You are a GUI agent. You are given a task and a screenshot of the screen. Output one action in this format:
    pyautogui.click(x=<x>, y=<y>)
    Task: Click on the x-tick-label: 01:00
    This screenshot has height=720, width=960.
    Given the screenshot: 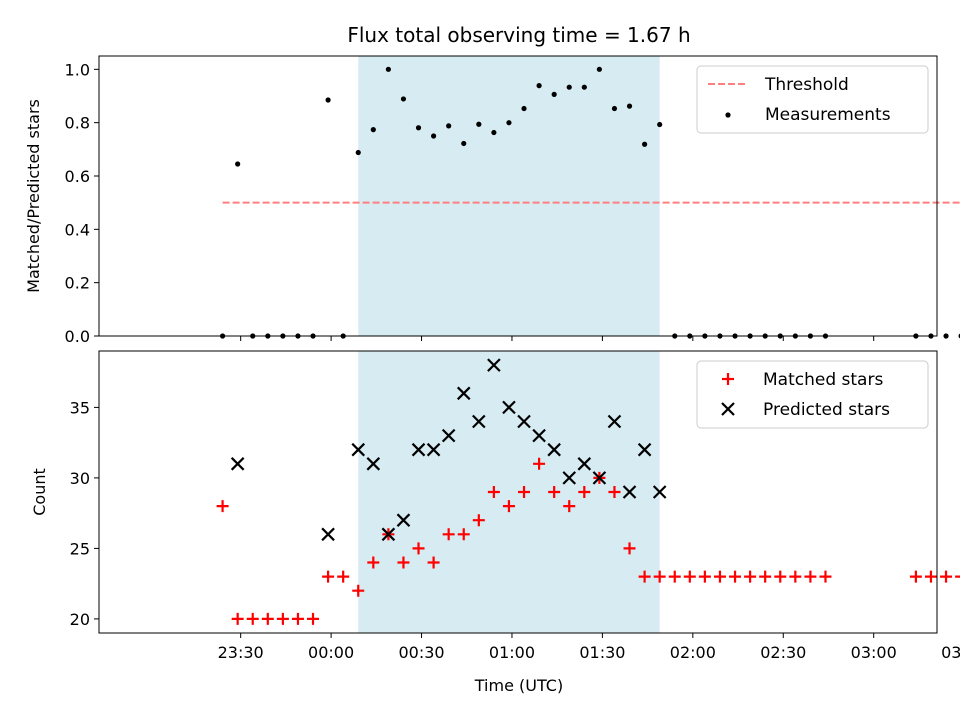 What is the action you would take?
    pyautogui.click(x=512, y=652)
    